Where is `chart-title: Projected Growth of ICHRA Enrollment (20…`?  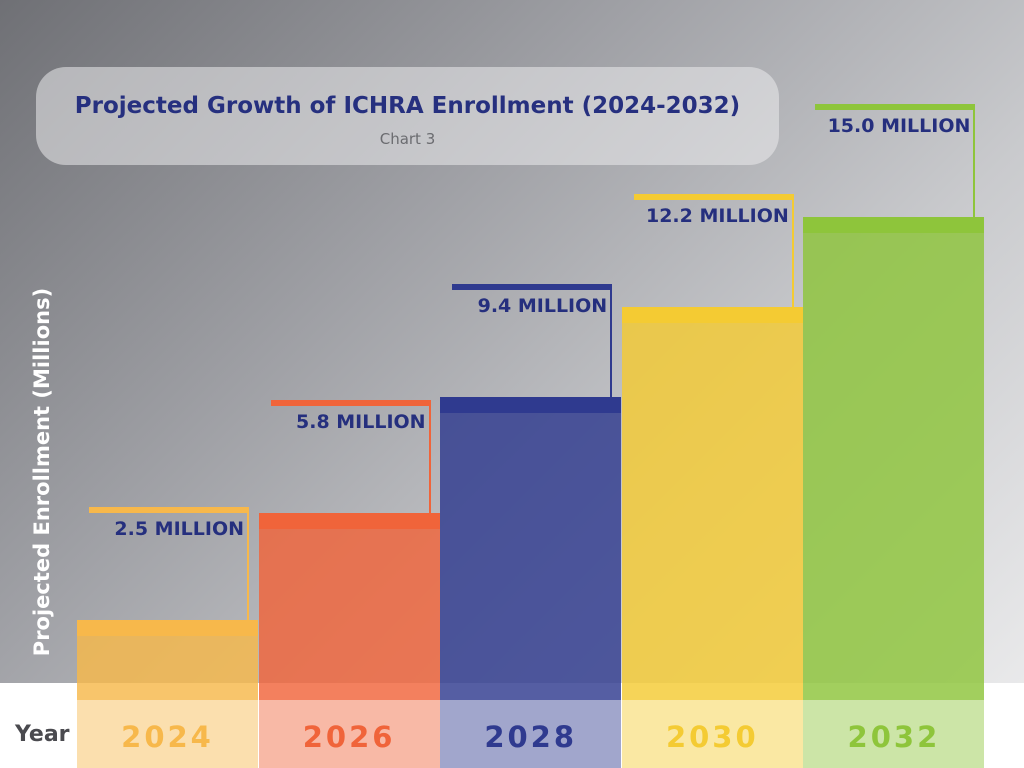 chart-title: Projected Growth of ICHRA Enrollment (20… is located at coordinates (407, 106).